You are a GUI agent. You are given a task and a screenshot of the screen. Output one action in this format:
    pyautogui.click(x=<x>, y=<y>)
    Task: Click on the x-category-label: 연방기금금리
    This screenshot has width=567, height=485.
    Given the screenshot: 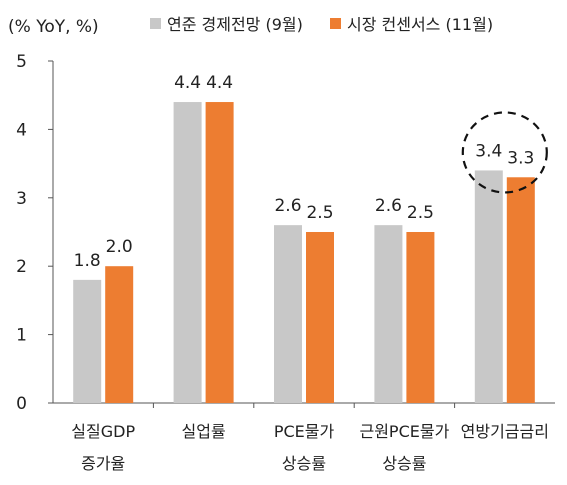 What is the action you would take?
    pyautogui.click(x=505, y=431)
    